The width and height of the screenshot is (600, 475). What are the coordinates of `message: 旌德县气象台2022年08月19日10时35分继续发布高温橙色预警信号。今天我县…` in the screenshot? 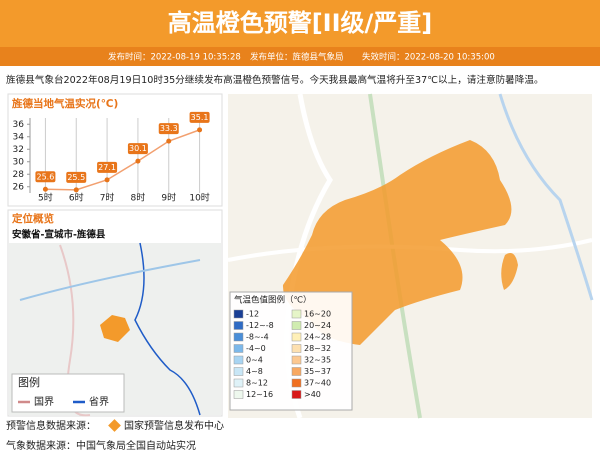 It's located at (275, 80).